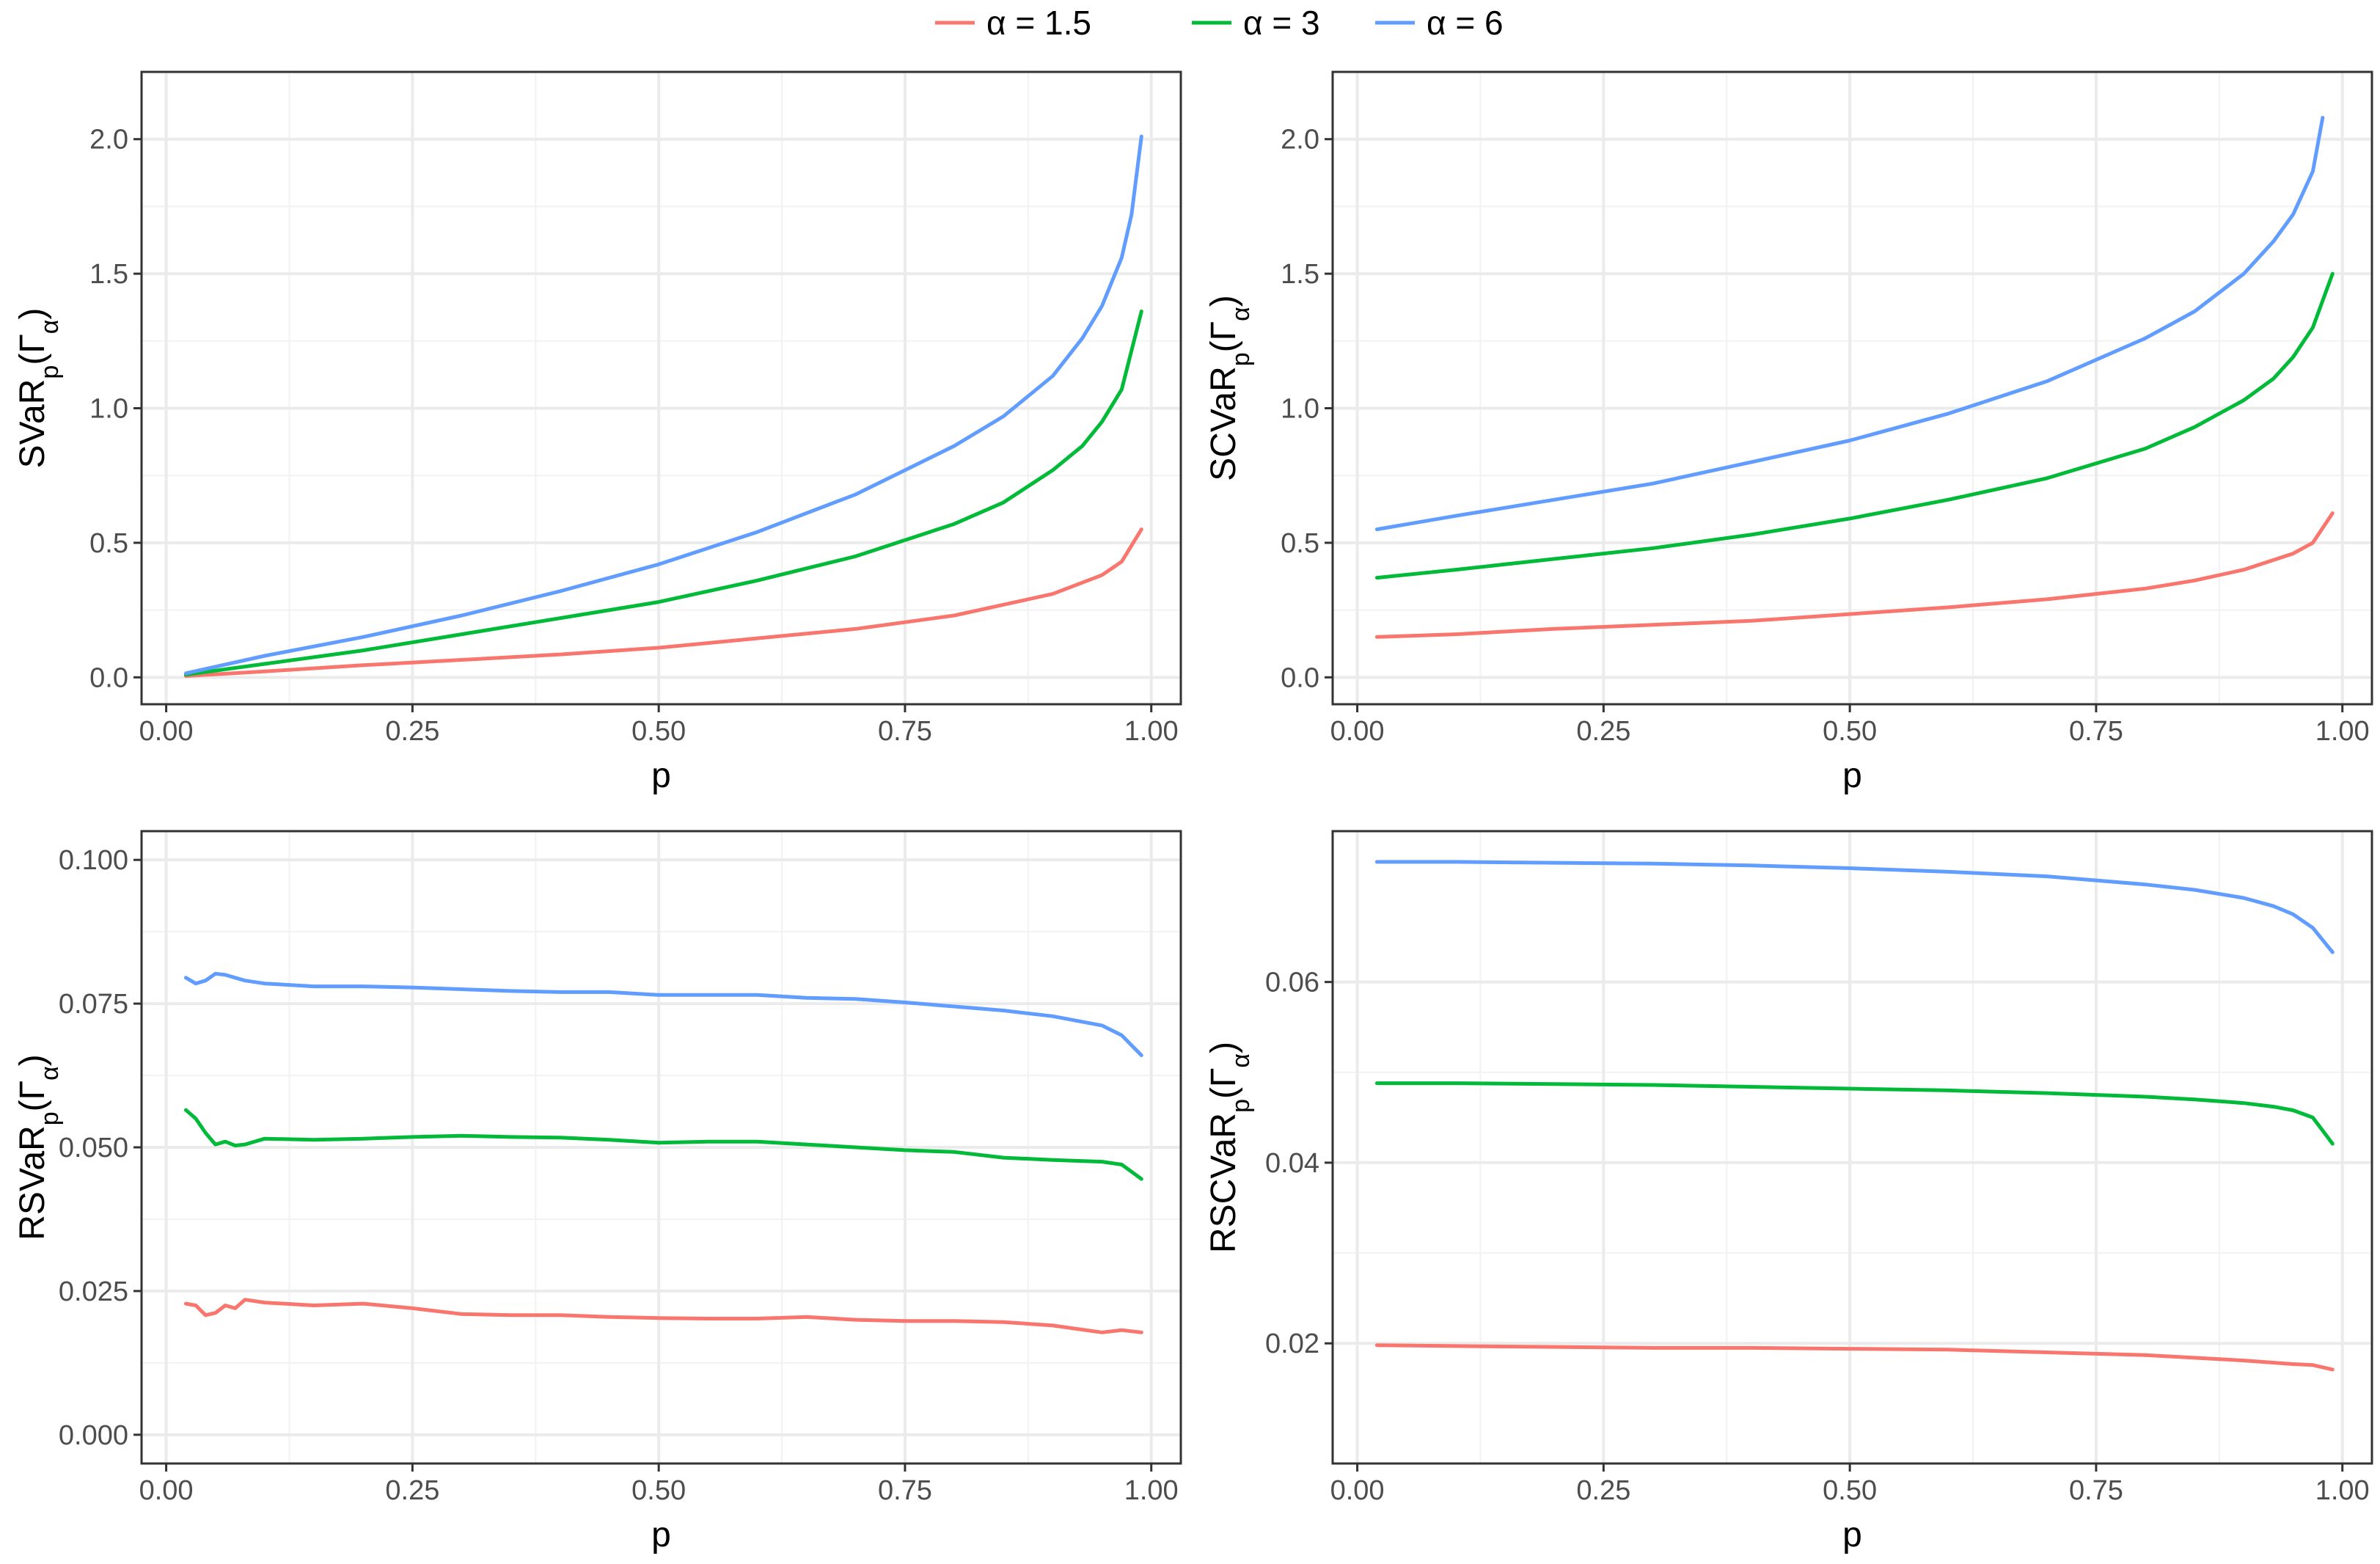 This screenshot has height=1564, width=2380. What do you see at coordinates (1230, 1148) in the screenshot?
I see `y-axis-title: RSCVaRp(Γα)` at bounding box center [1230, 1148].